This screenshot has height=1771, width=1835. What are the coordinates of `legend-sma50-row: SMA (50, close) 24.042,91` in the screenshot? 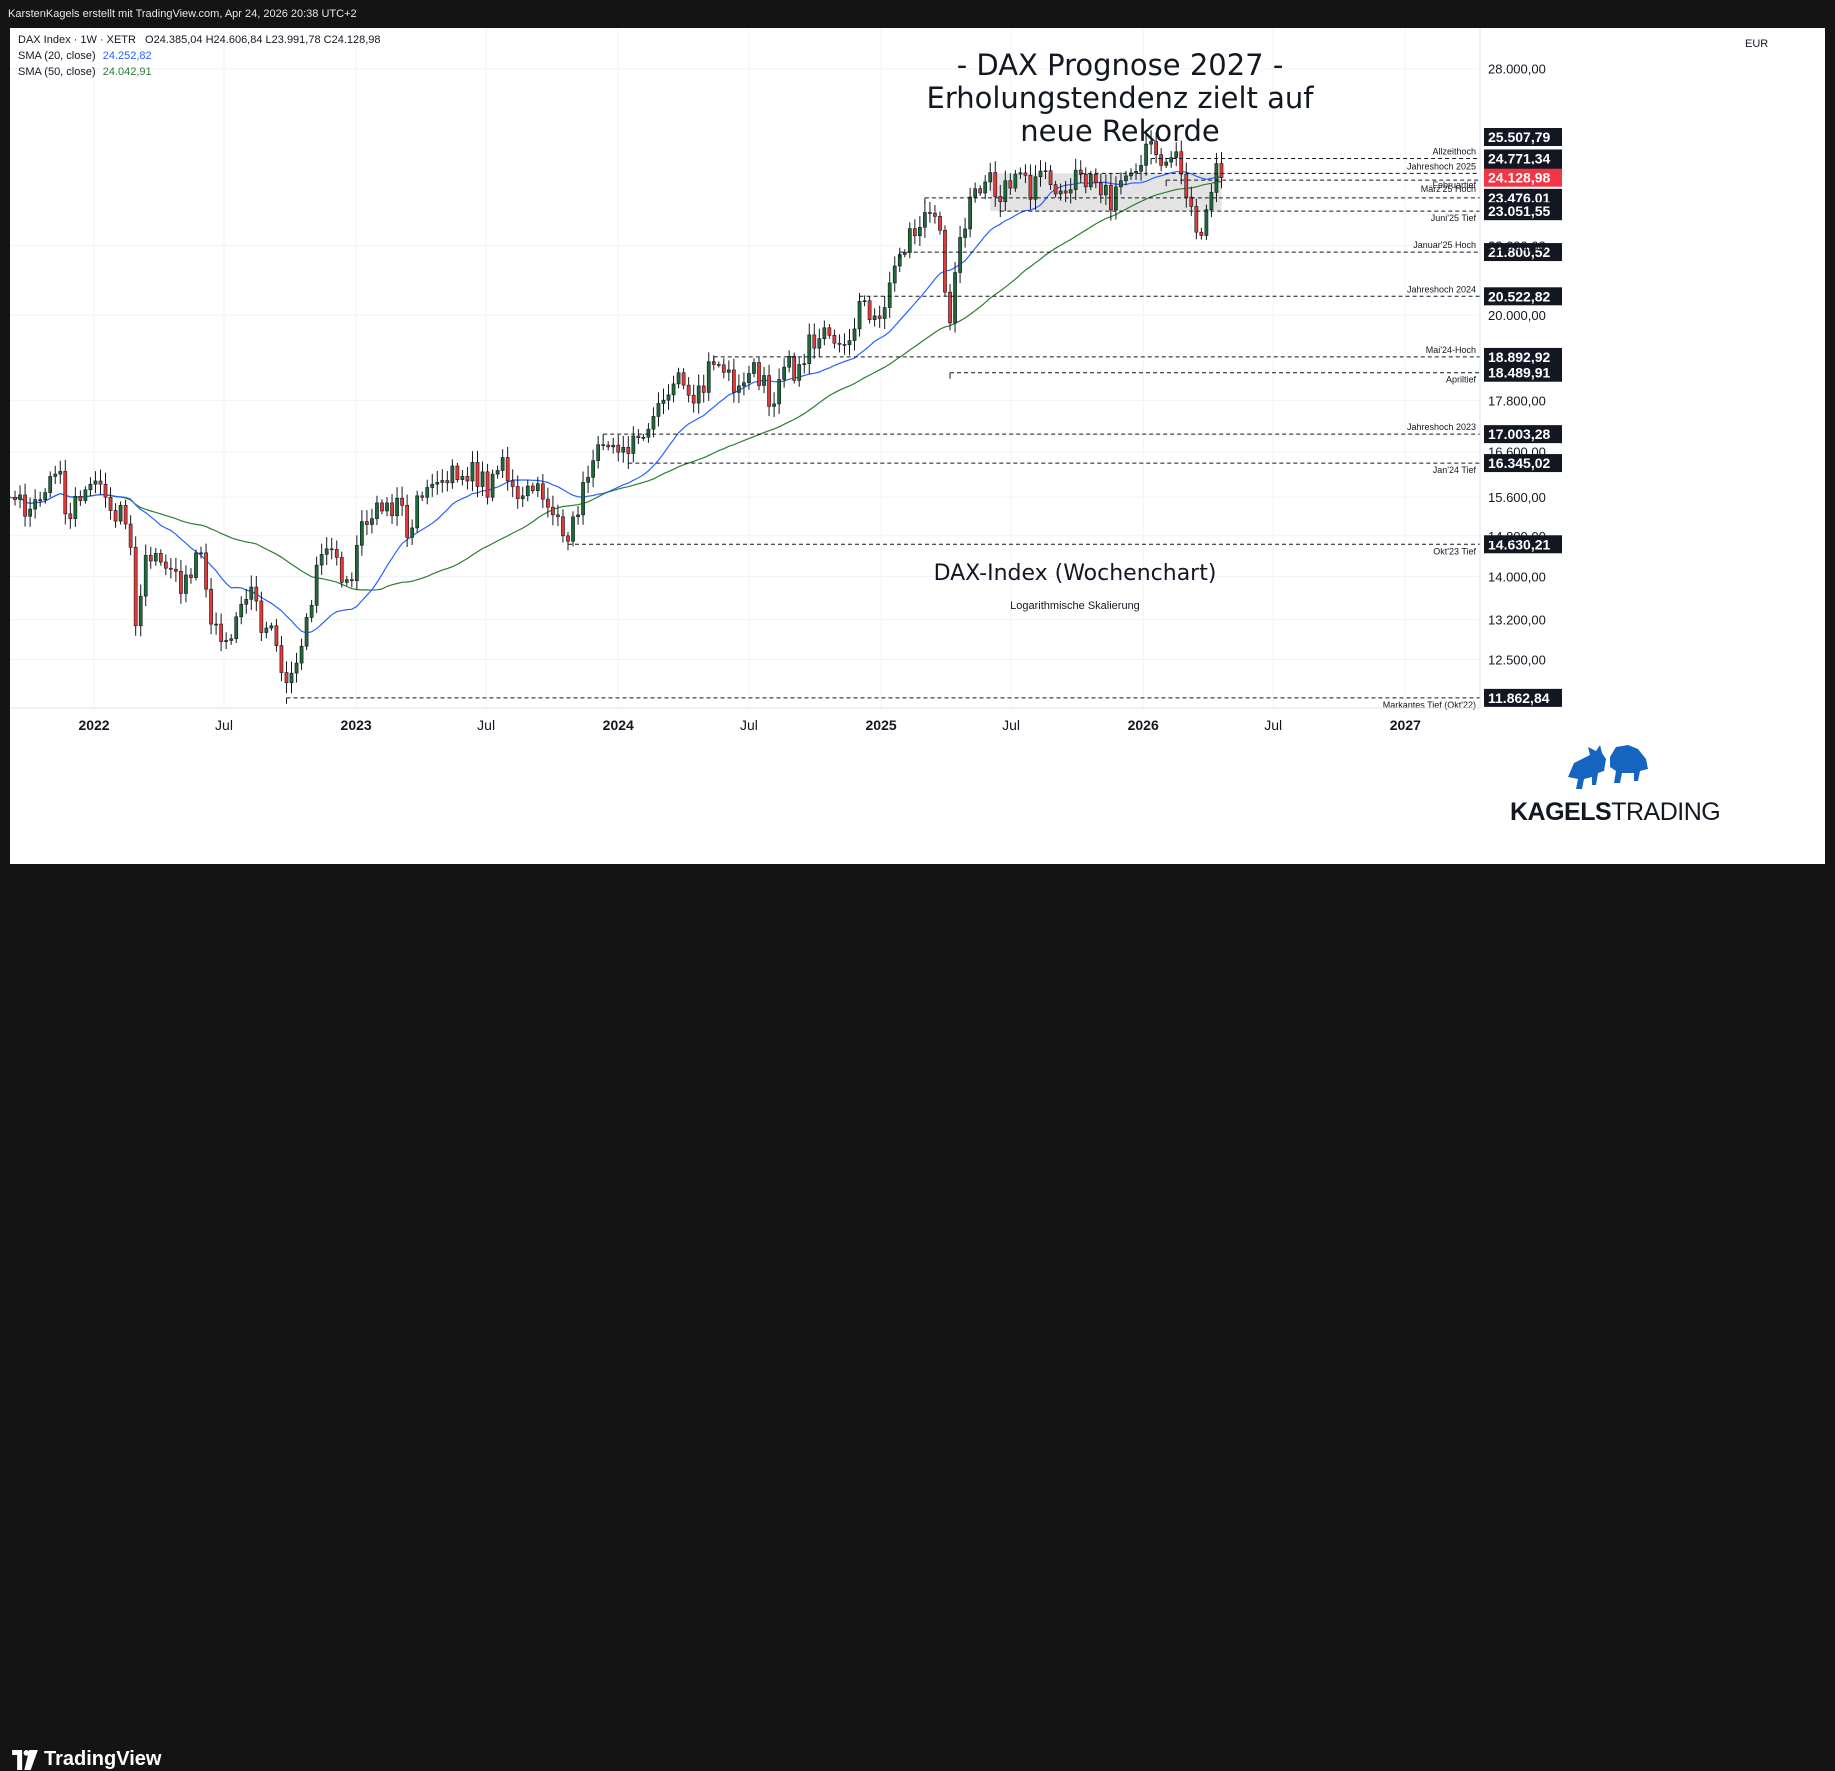 It's located at (85, 72).